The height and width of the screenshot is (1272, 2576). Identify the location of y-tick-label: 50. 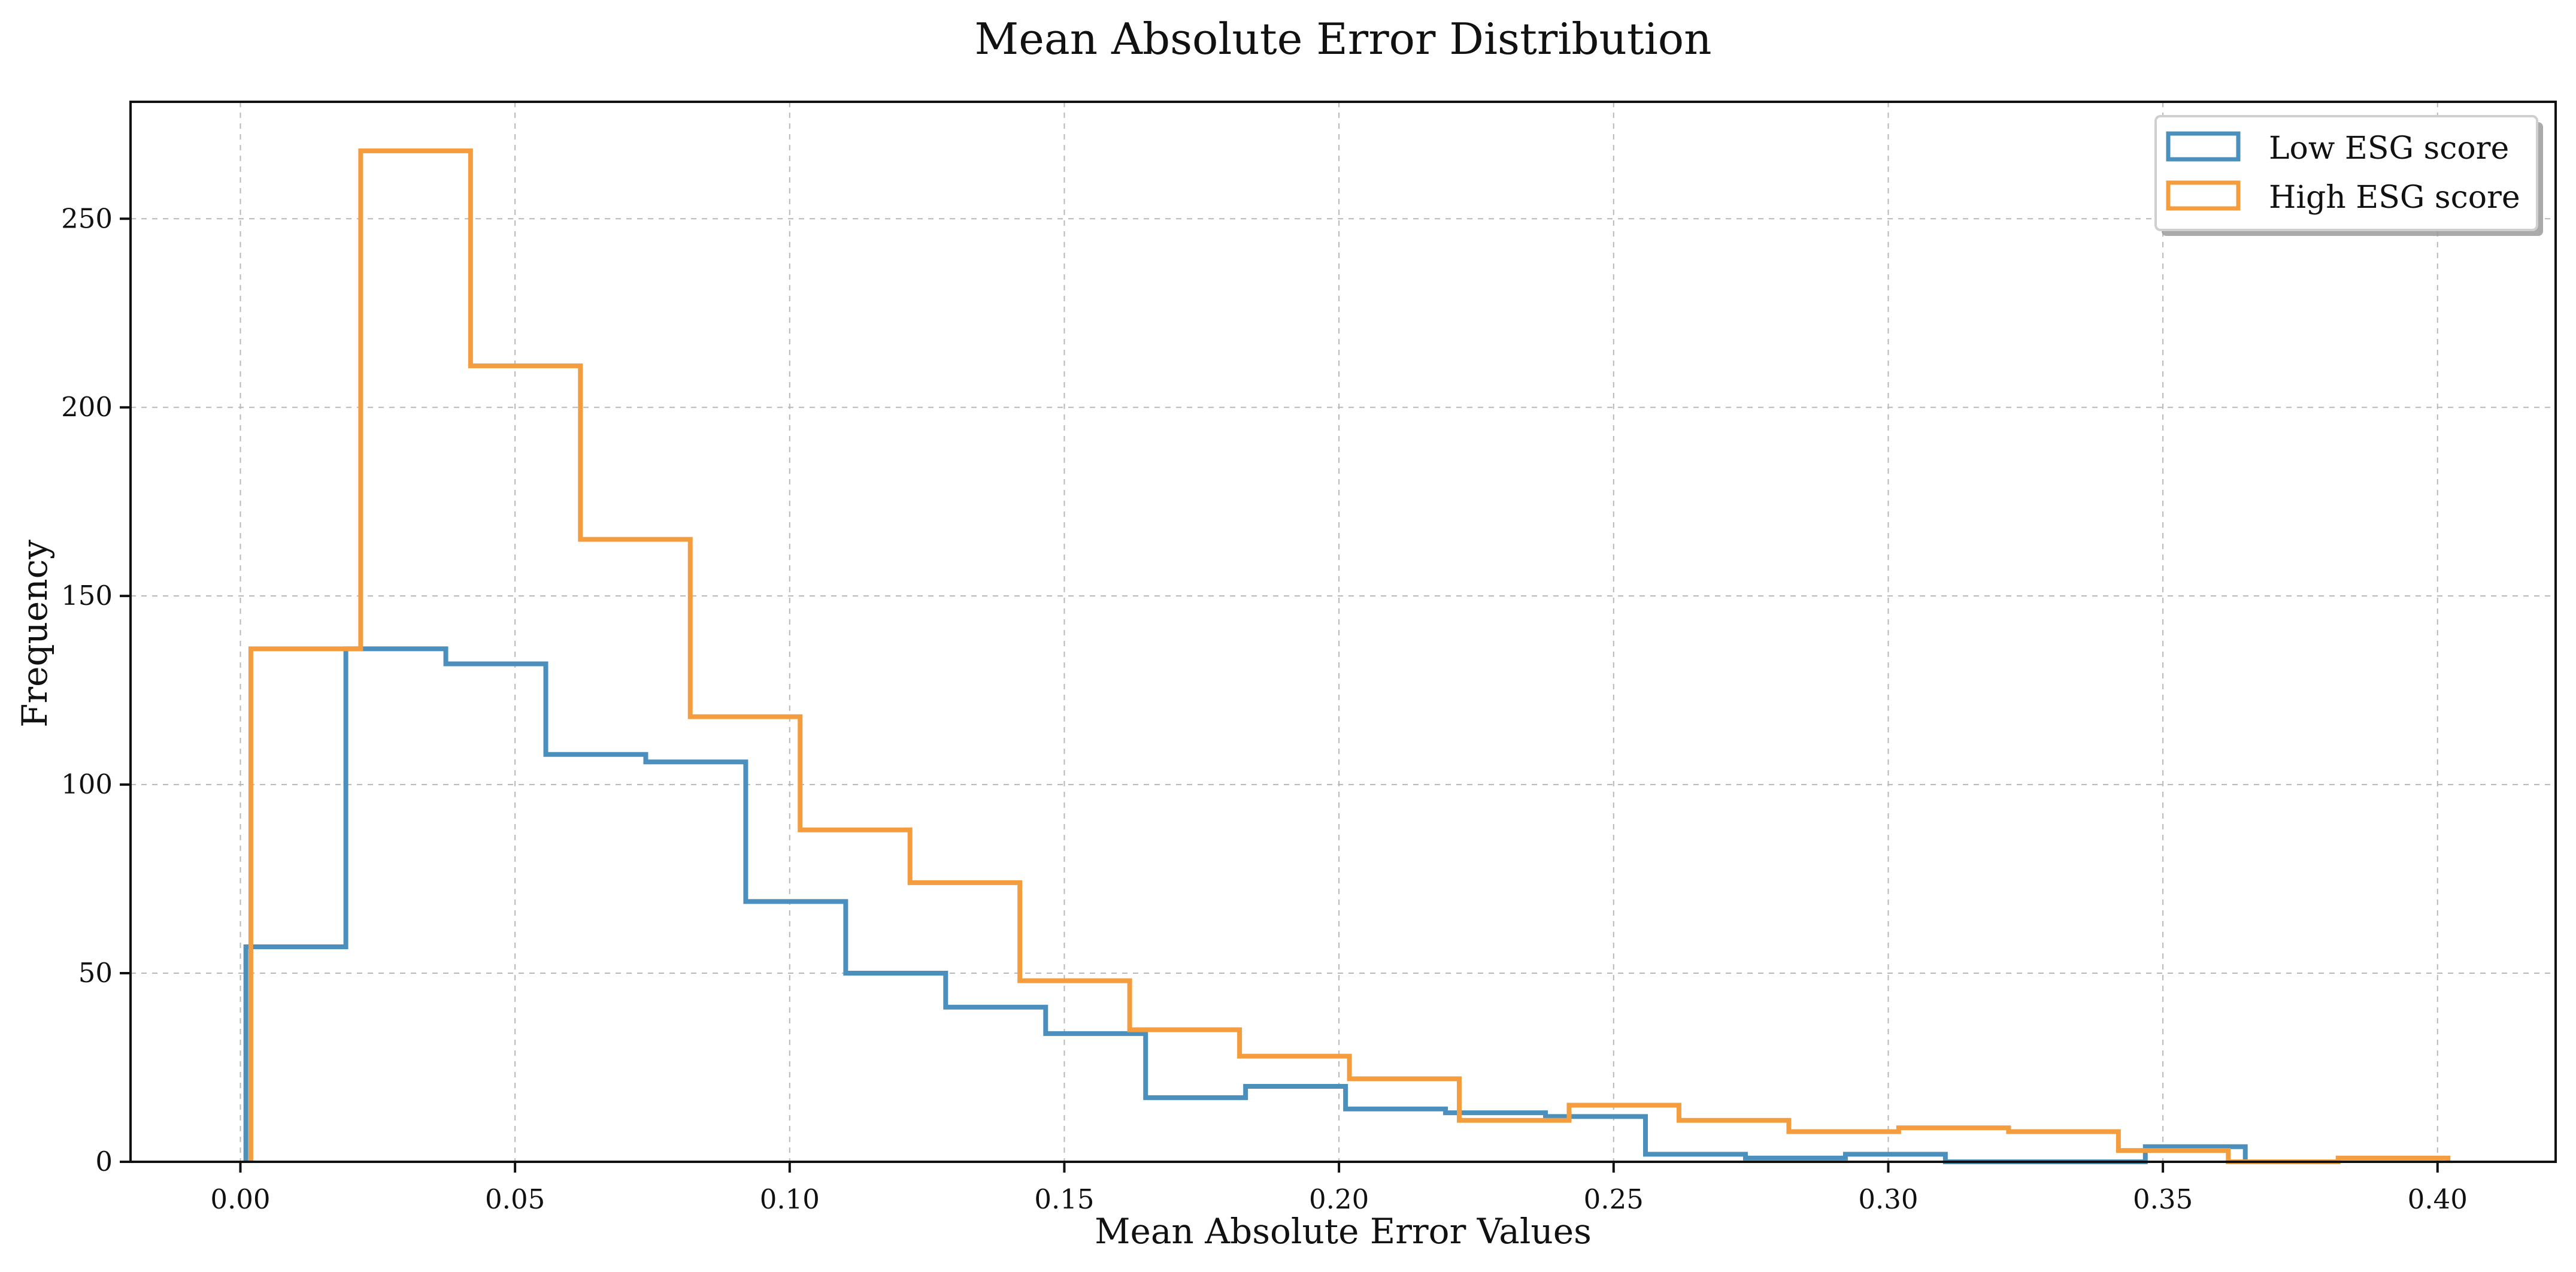
(95, 973).